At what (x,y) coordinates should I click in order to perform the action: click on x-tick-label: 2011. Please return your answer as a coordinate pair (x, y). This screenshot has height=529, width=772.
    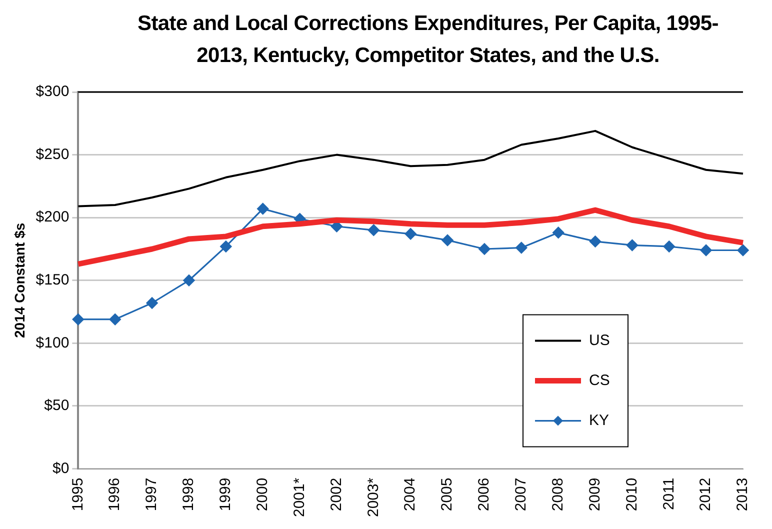
    Looking at the image, I should click on (669, 494).